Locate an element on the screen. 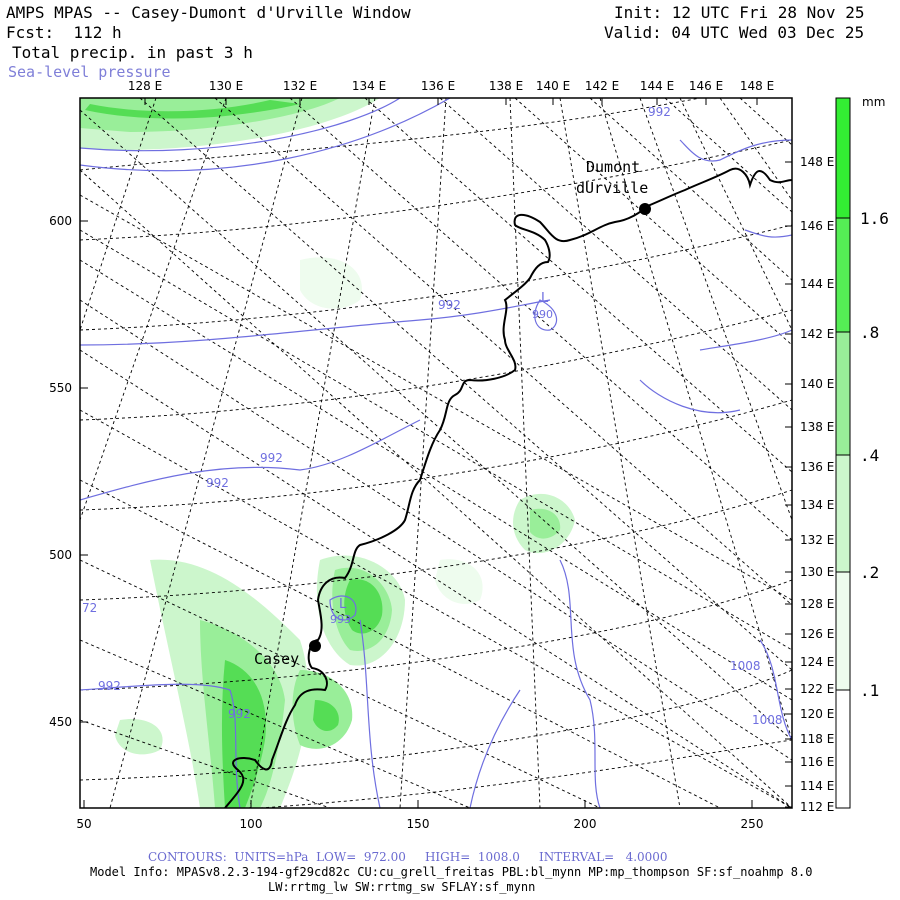  top-lon-label: 140 E is located at coordinates (553, 86).